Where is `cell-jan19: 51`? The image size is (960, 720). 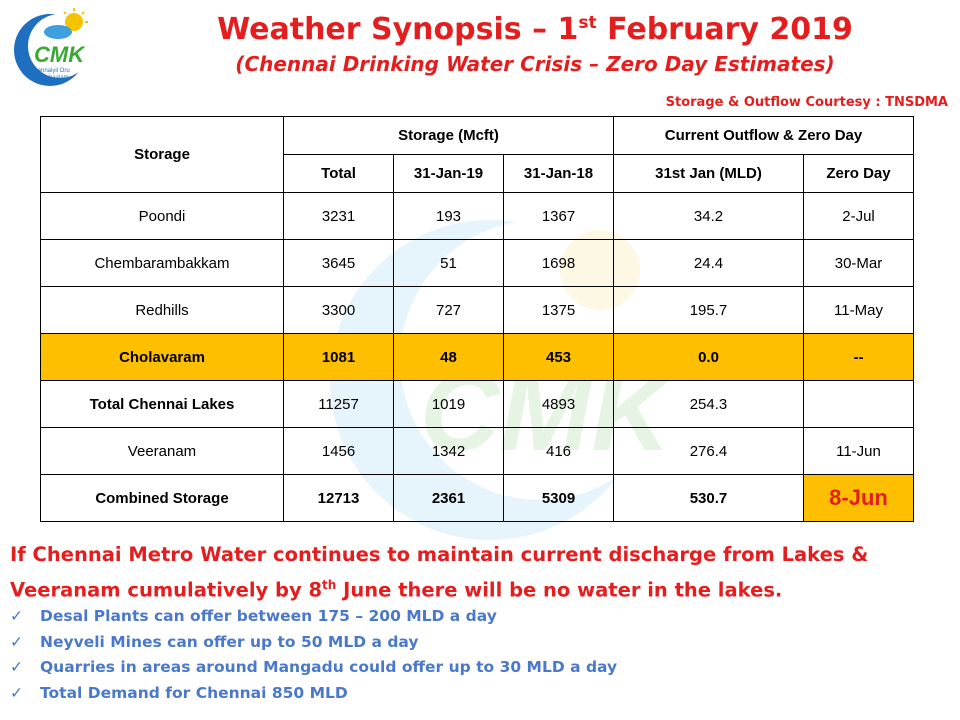
cell-jan19: 51 is located at coordinates (448, 263).